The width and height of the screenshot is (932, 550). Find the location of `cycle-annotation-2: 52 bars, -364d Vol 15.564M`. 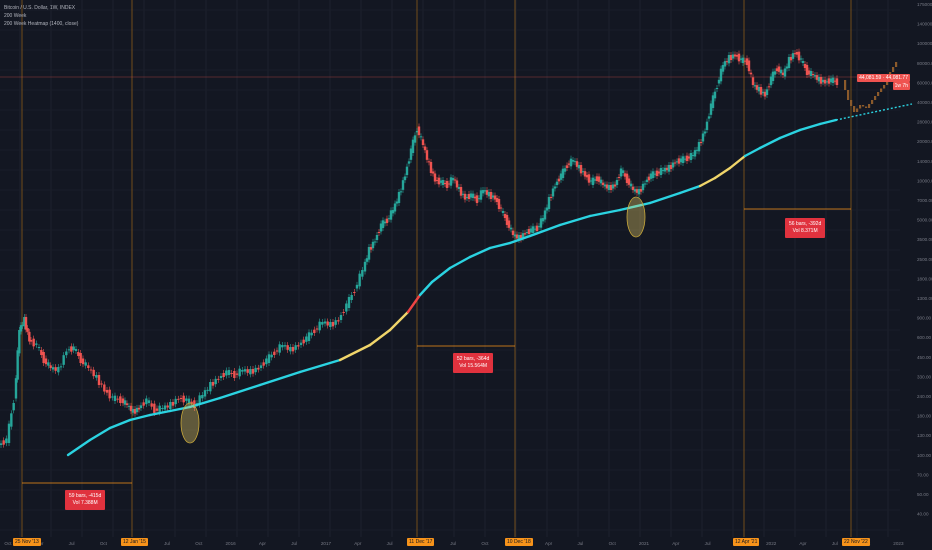

cycle-annotation-2: 52 bars, -364d Vol 15.564M is located at coordinates (473, 363).